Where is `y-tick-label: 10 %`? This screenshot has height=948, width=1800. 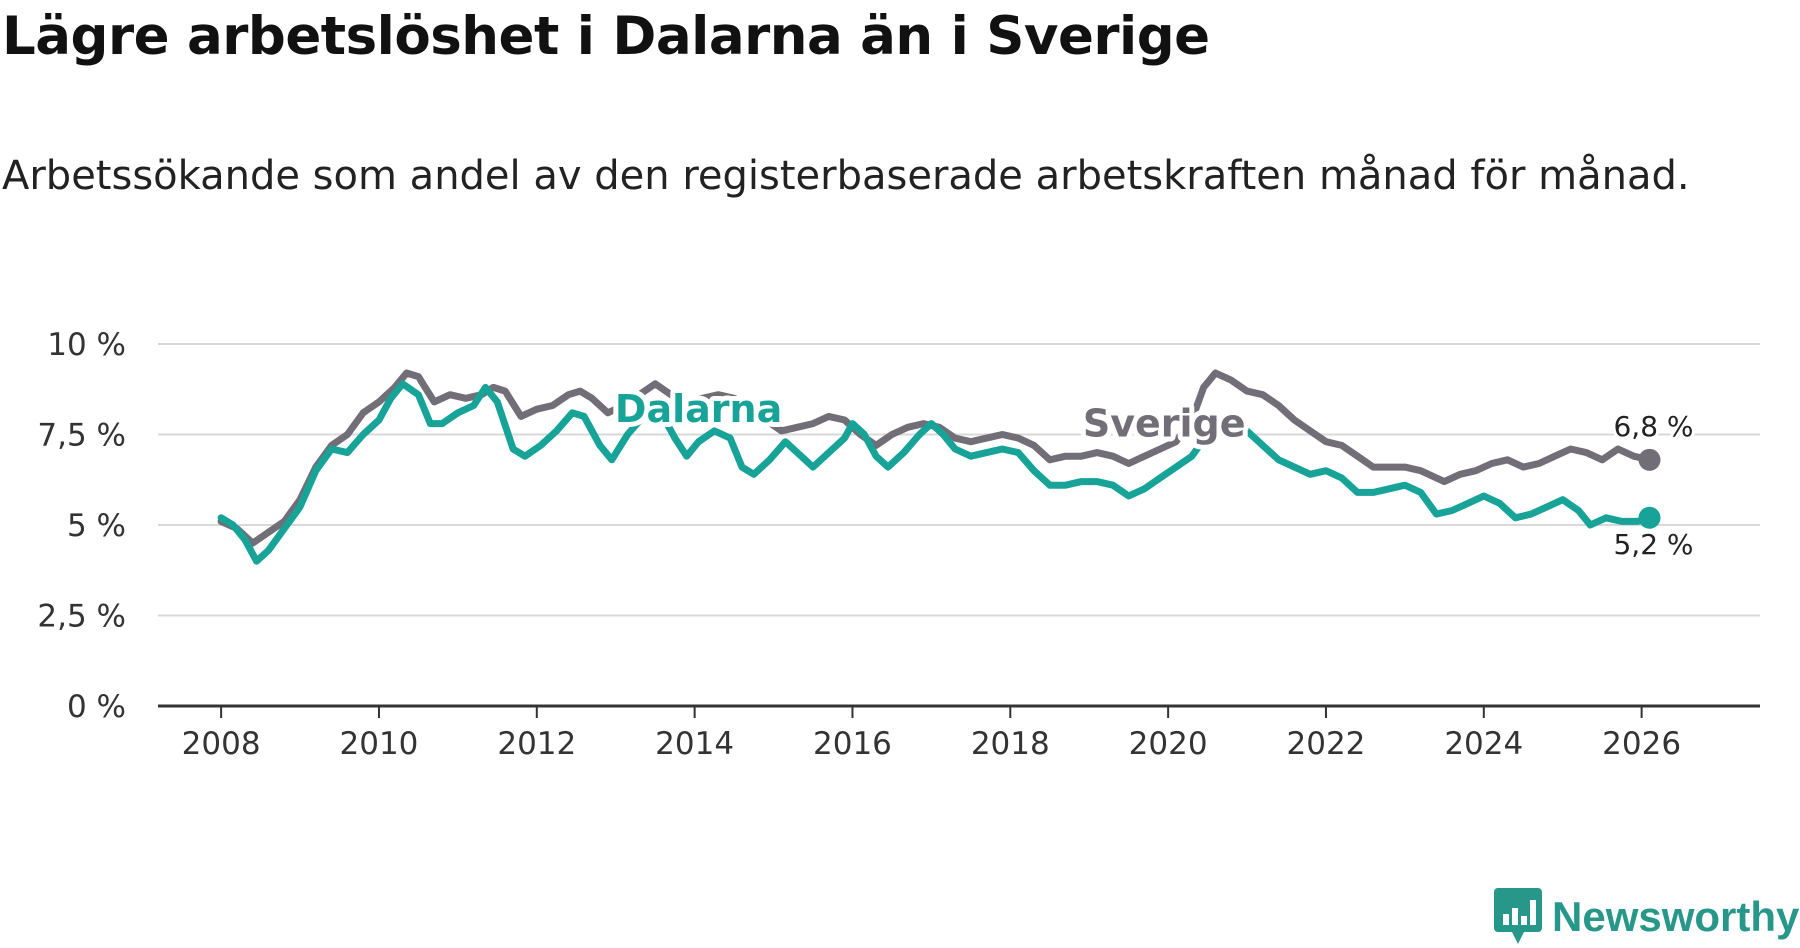
y-tick-label: 10 % is located at coordinates (86, 345).